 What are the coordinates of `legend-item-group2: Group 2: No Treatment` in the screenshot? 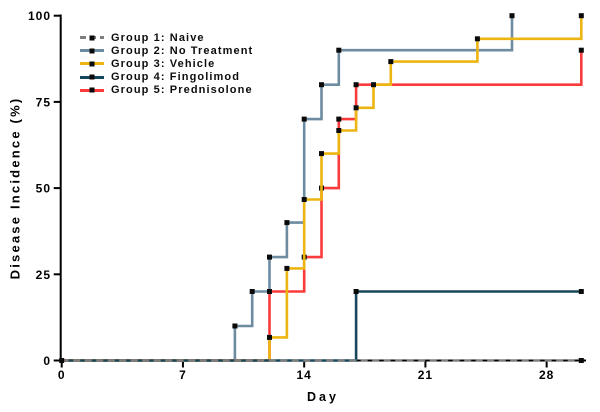 It's located at (166, 50).